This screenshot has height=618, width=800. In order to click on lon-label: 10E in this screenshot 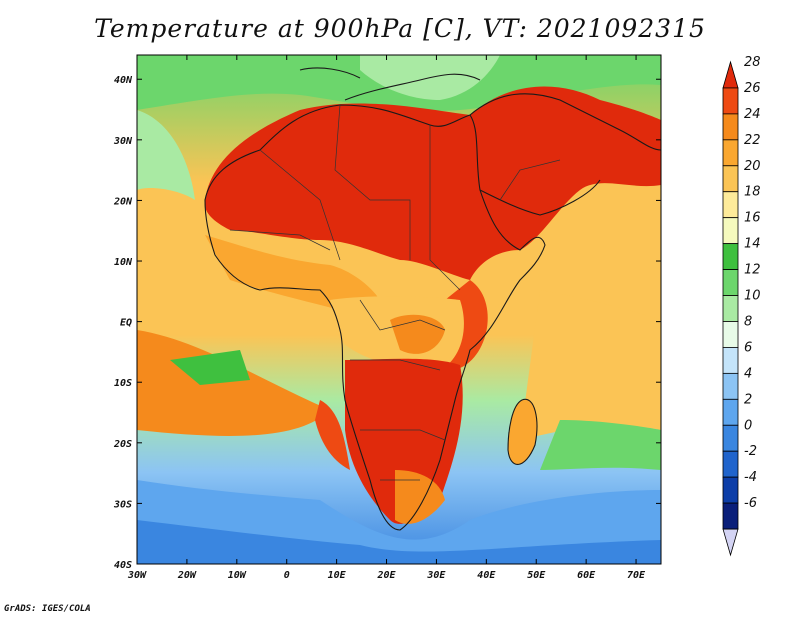, I will do `click(337, 575)`.